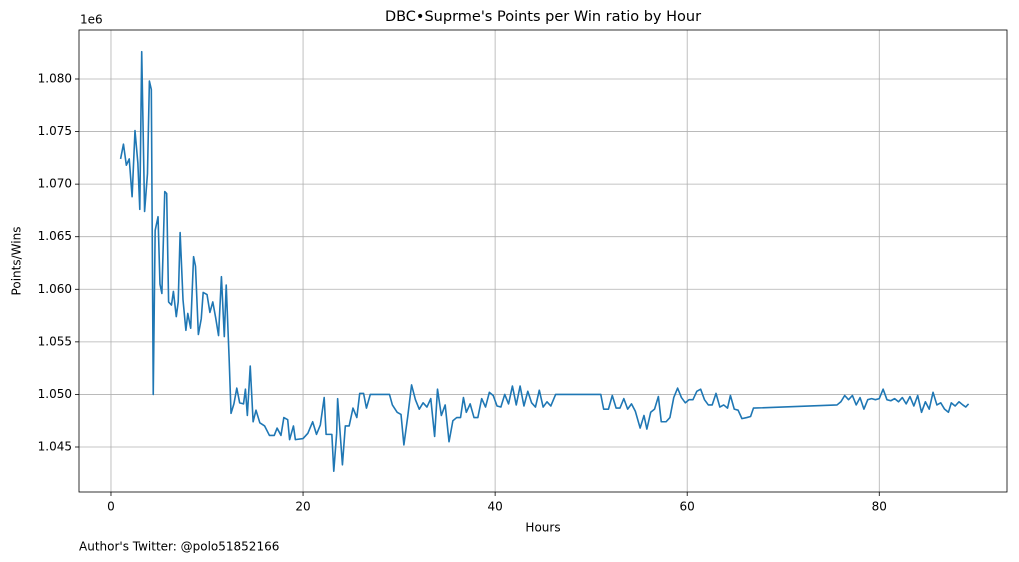 This screenshot has height=562, width=1019. Describe the element at coordinates (542, 528) in the screenshot. I see `x-axis-label: Hours` at that location.